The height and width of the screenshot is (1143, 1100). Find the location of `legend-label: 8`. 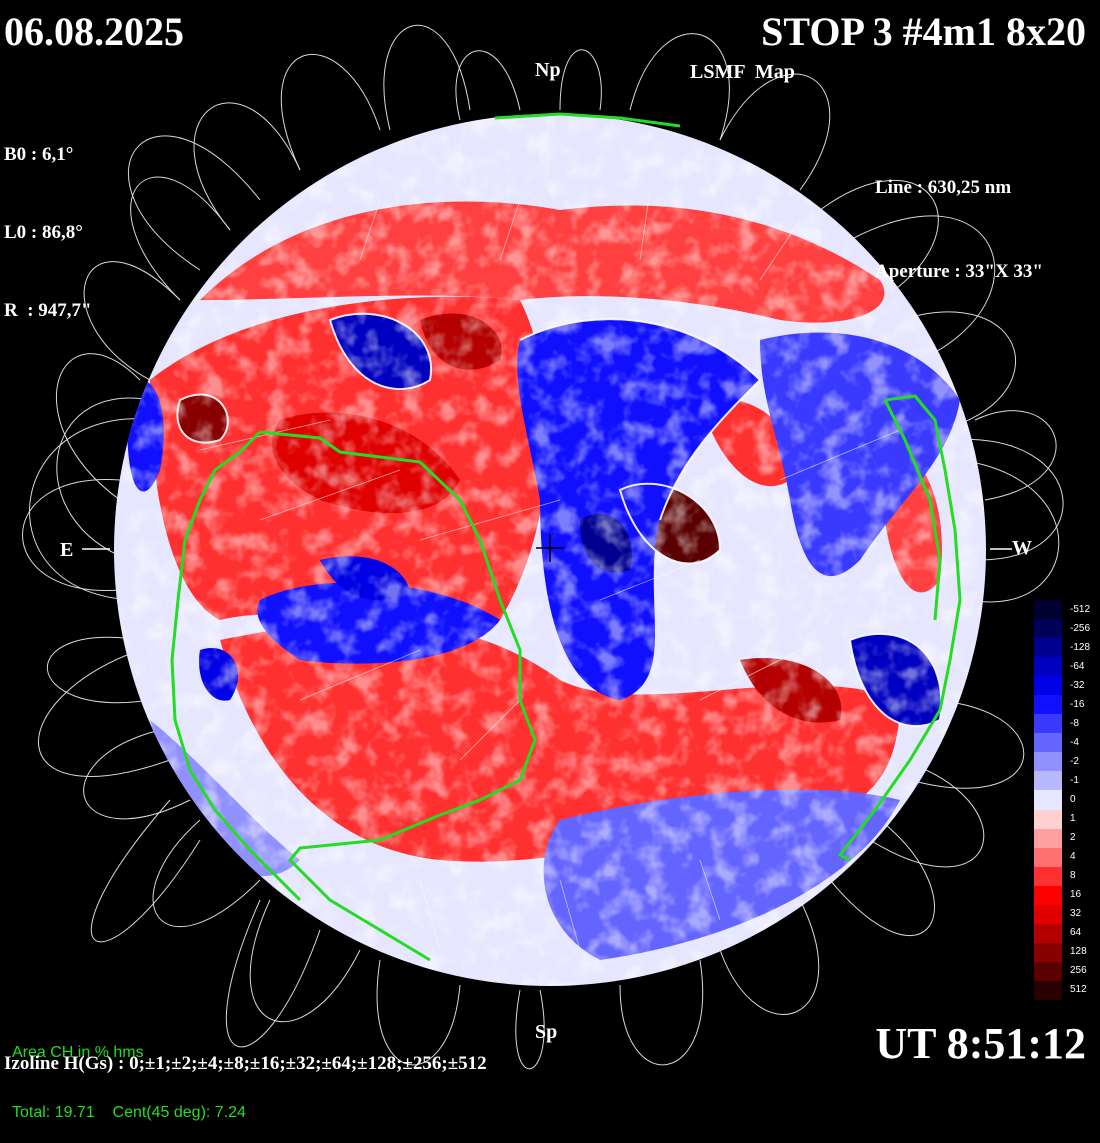

legend-label: 8 is located at coordinates (1073, 876).